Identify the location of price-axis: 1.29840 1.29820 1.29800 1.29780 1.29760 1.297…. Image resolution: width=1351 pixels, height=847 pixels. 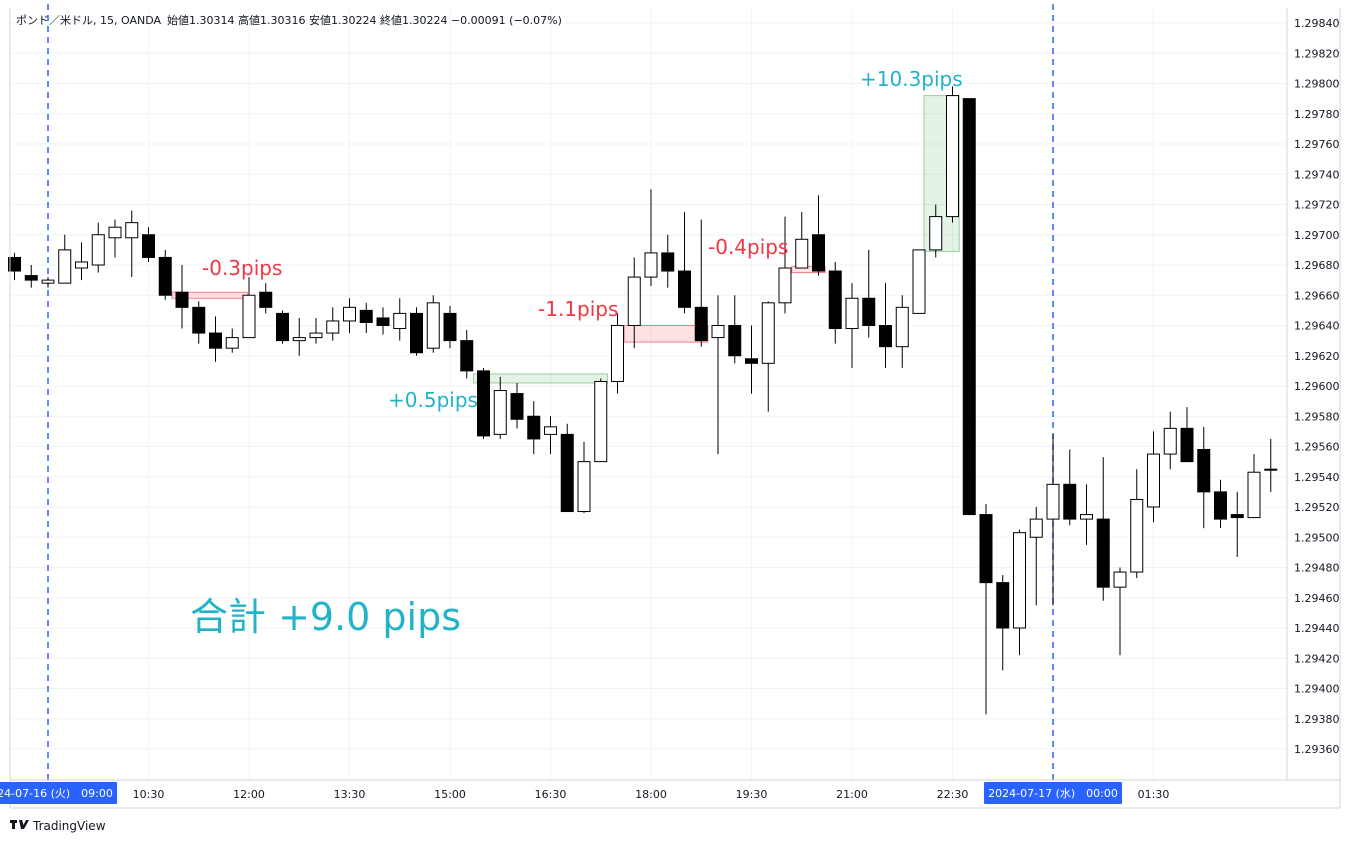
(1317, 386).